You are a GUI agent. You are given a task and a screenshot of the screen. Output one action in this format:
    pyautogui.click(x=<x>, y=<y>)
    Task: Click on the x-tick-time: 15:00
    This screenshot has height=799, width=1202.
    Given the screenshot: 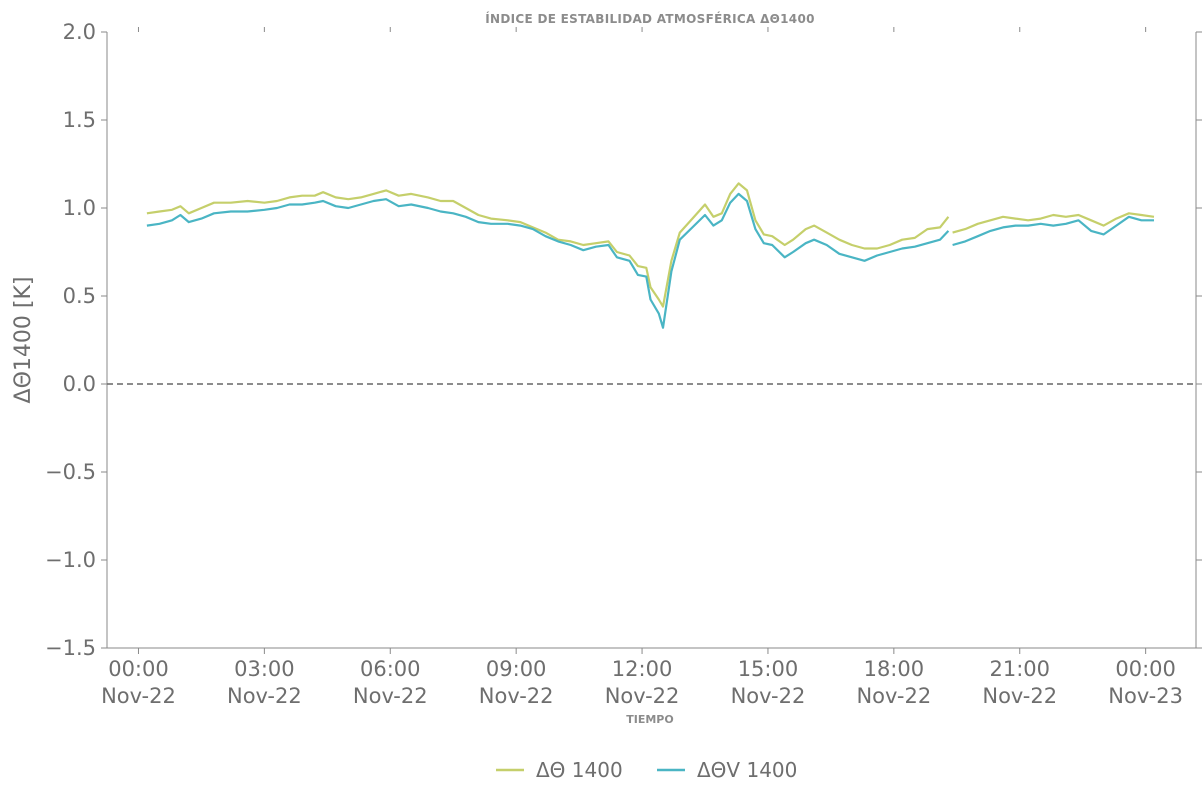 What is the action you would take?
    pyautogui.click(x=768, y=669)
    